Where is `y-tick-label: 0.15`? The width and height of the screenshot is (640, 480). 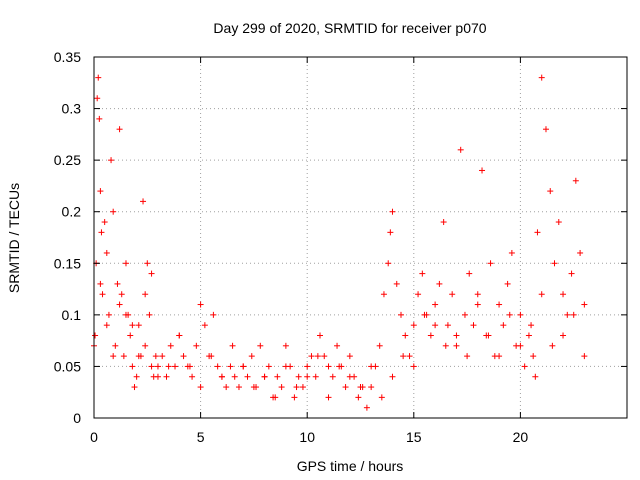
y-tick-label: 0.15 is located at coordinates (67, 263).